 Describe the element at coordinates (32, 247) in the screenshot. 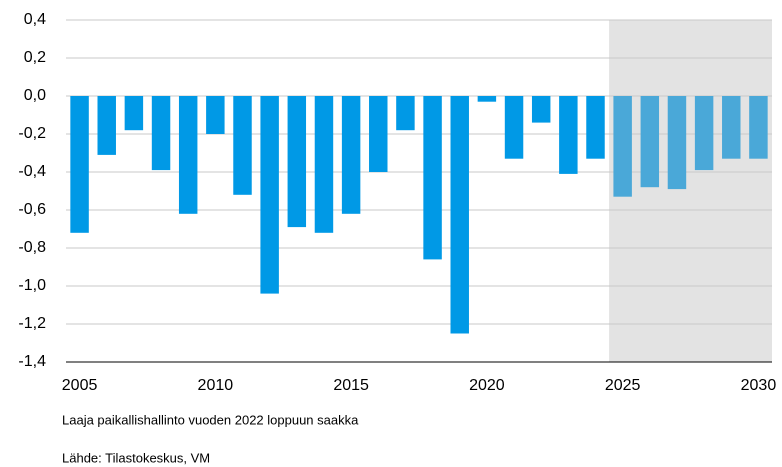

I see `y-tick-label: -0,8` at that location.